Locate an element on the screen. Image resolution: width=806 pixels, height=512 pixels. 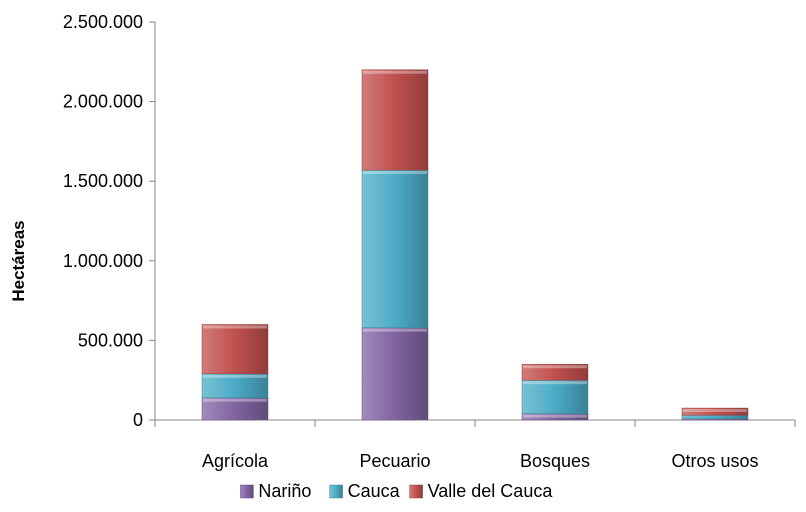
y-tick-label: 2.500.000 is located at coordinates (103, 22).